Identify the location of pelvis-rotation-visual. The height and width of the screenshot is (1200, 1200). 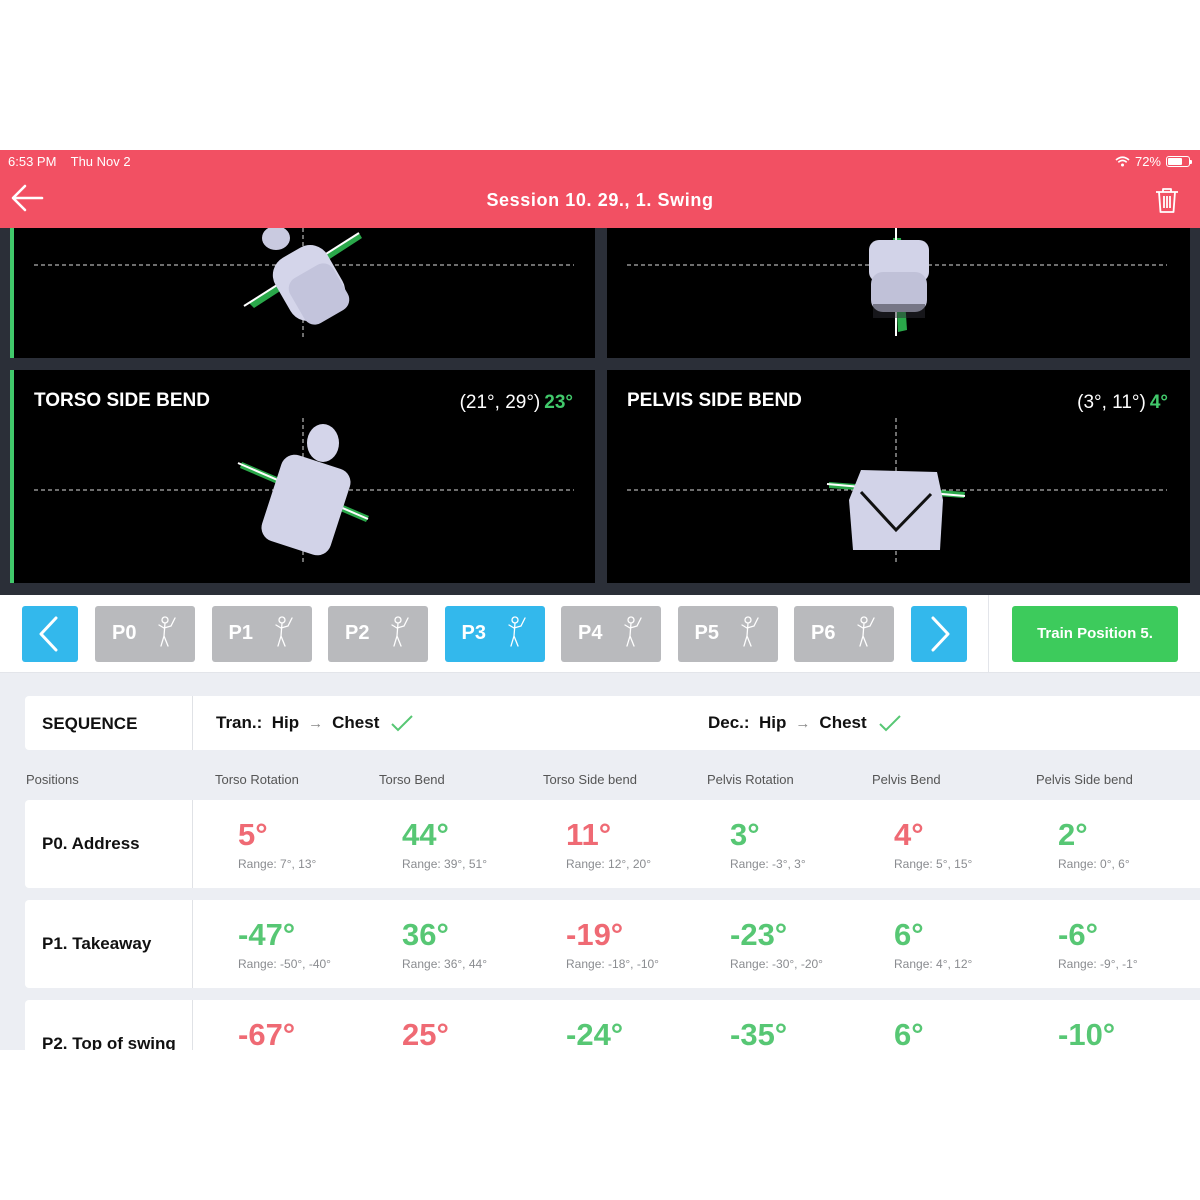
(897, 282).